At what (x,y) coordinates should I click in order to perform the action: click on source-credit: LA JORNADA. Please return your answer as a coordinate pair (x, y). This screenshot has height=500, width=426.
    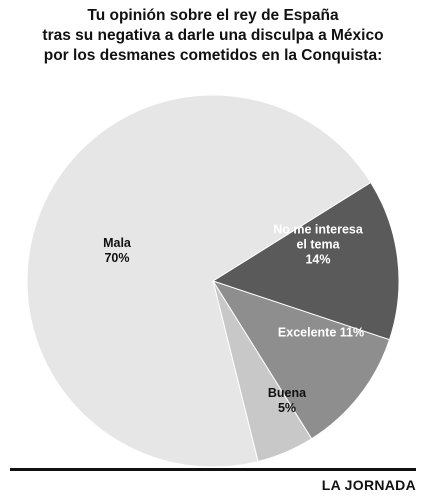
    Looking at the image, I should click on (368, 485).